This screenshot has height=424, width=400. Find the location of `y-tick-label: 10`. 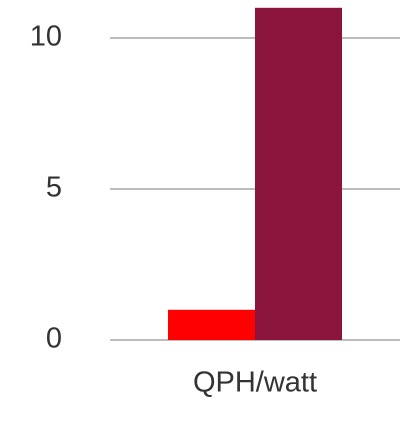

y-tick-label: 10 is located at coordinates (46, 37).